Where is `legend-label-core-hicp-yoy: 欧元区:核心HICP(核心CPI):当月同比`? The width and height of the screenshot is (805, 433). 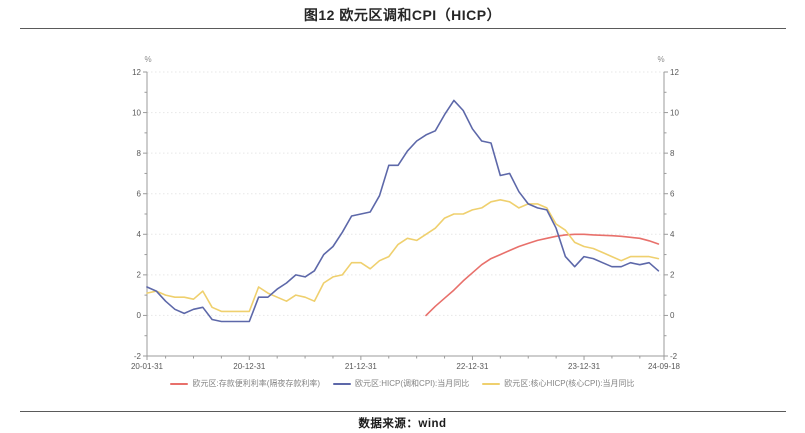
legend-label-core-hicp-yoy: 欧元区:核心HICP(核心CPI):当月同比 is located at coordinates (569, 383).